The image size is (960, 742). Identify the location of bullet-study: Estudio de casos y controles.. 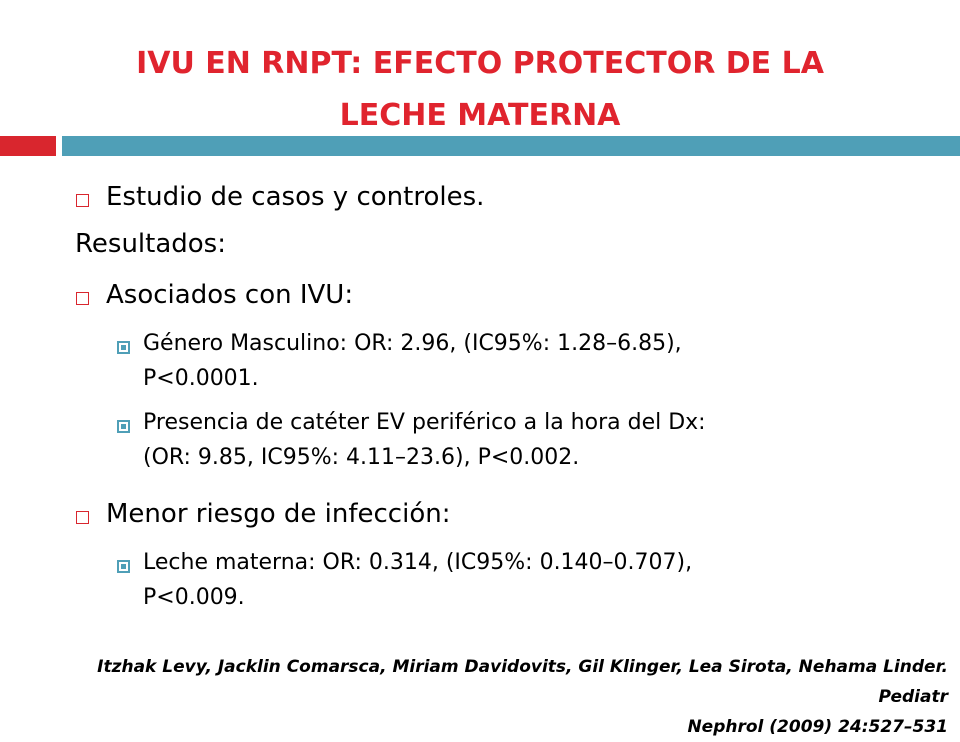
(295, 197).